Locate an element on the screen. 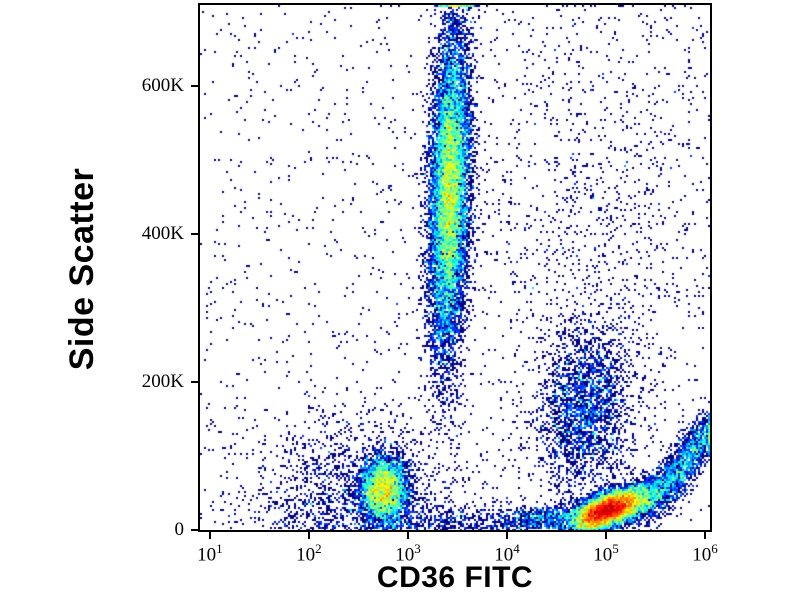 The image size is (800, 600). x-tick-label: 10⁵ is located at coordinates (606, 553).